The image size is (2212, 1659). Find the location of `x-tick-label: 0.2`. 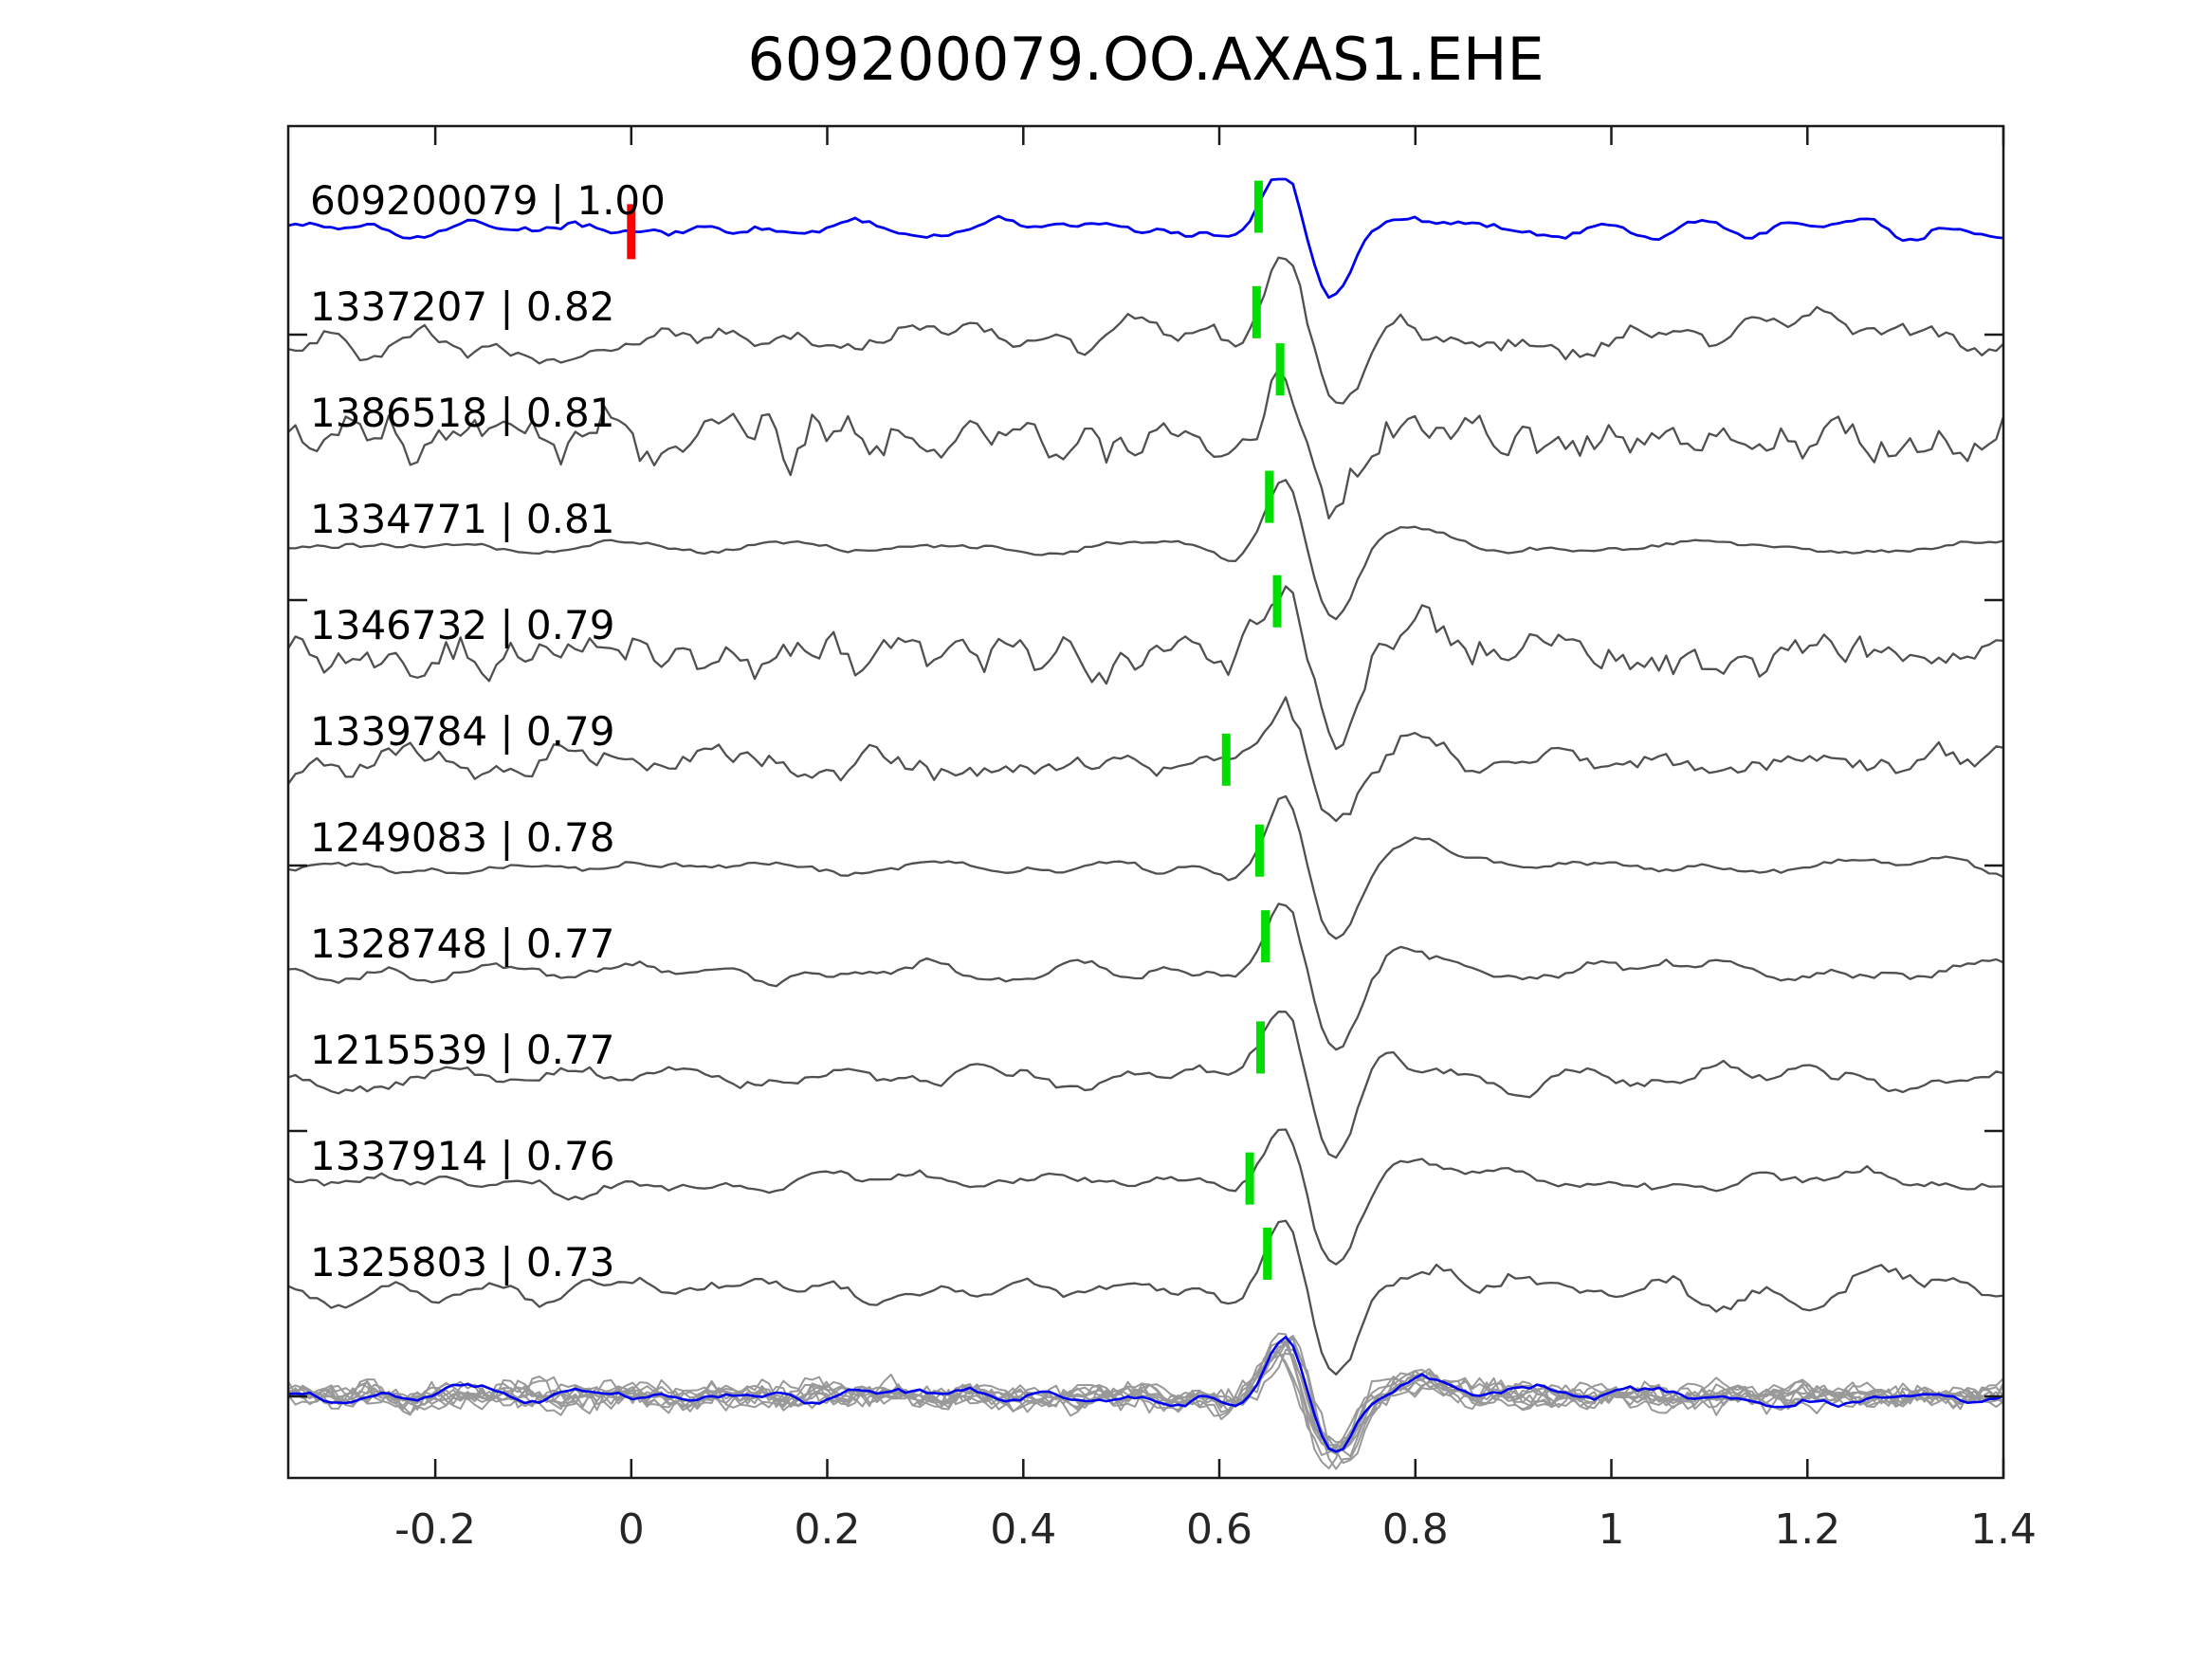

x-tick-label: 0.2 is located at coordinates (828, 1529).